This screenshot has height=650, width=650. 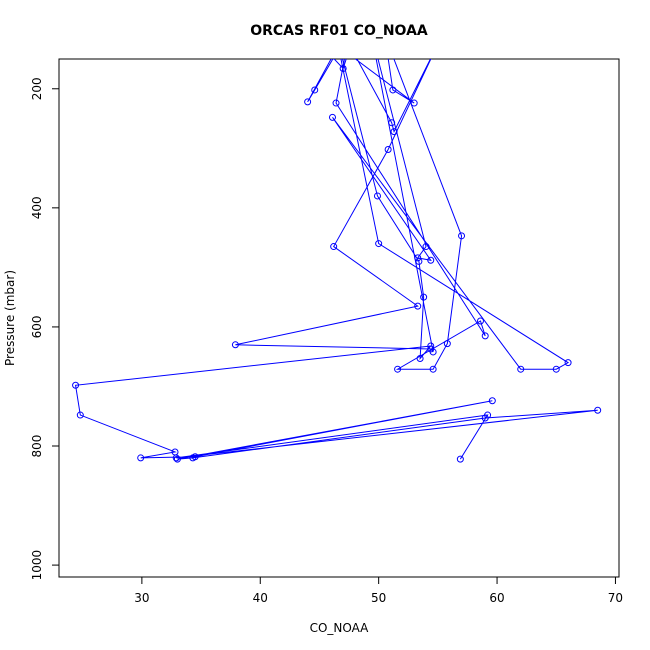 I want to click on x-tick-label: 40, so click(x=260, y=598).